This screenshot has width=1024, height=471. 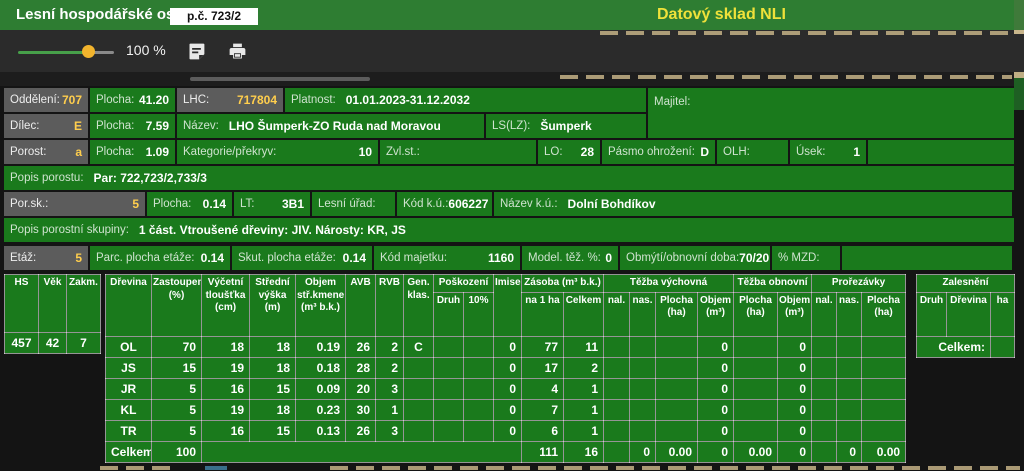 I want to click on field-plocha-porsk: Plocha: 0.14, so click(x=189, y=204).